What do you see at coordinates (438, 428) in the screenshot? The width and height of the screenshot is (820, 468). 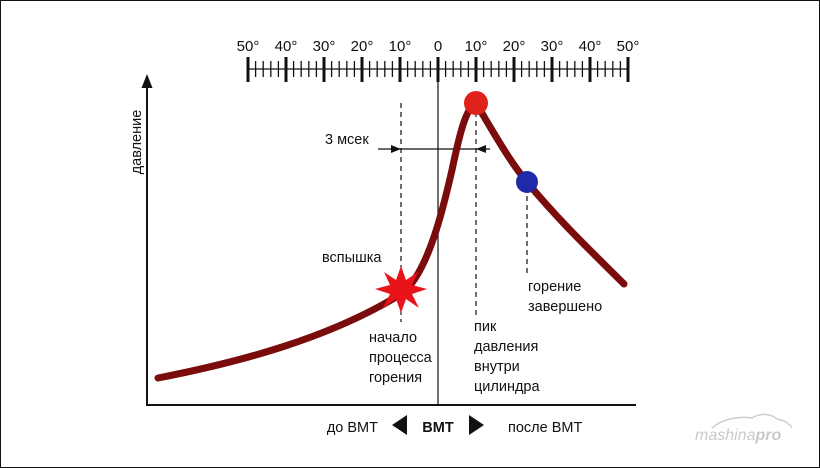 I see `tdc-label: ВМТ` at bounding box center [438, 428].